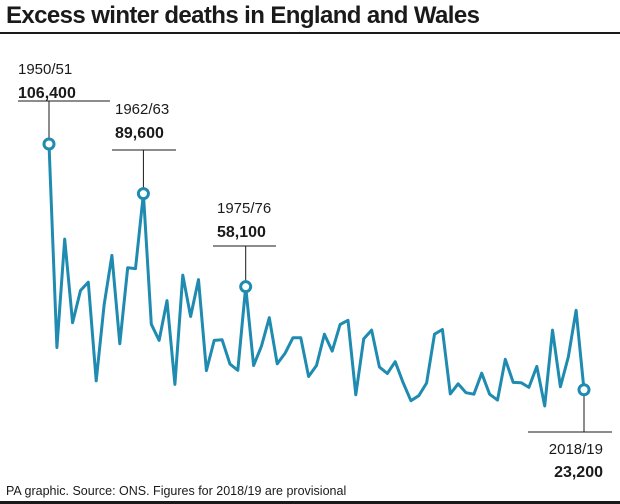 The height and width of the screenshot is (504, 620). Describe the element at coordinates (241, 232) in the screenshot. I see `annotation-value-label: 58,100` at that location.